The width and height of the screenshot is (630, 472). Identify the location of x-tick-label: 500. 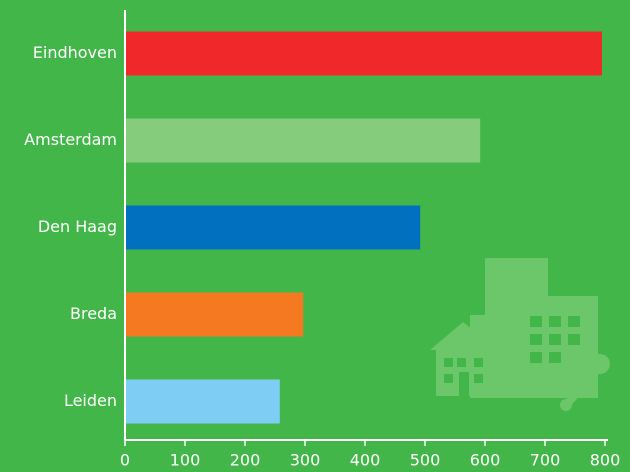
(425, 460).